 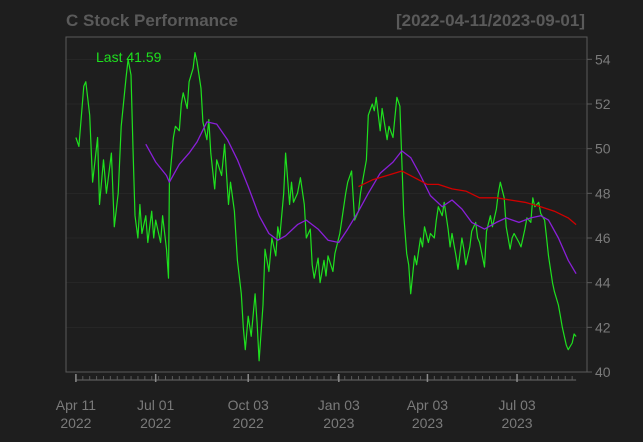 What do you see at coordinates (603, 327) in the screenshot?
I see `y-tick-label: 42` at bounding box center [603, 327].